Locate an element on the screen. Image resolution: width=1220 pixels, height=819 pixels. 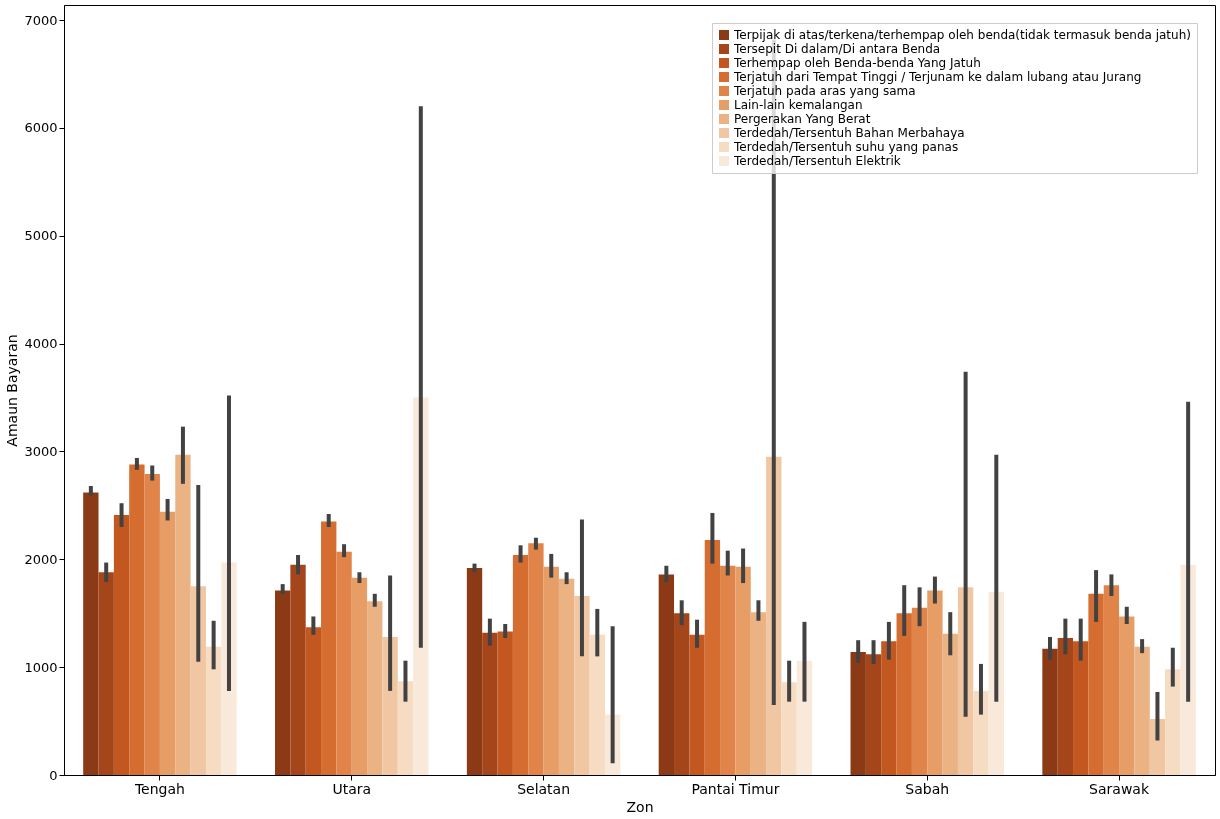
x-tick-label: Sarawak is located at coordinates (1119, 788).